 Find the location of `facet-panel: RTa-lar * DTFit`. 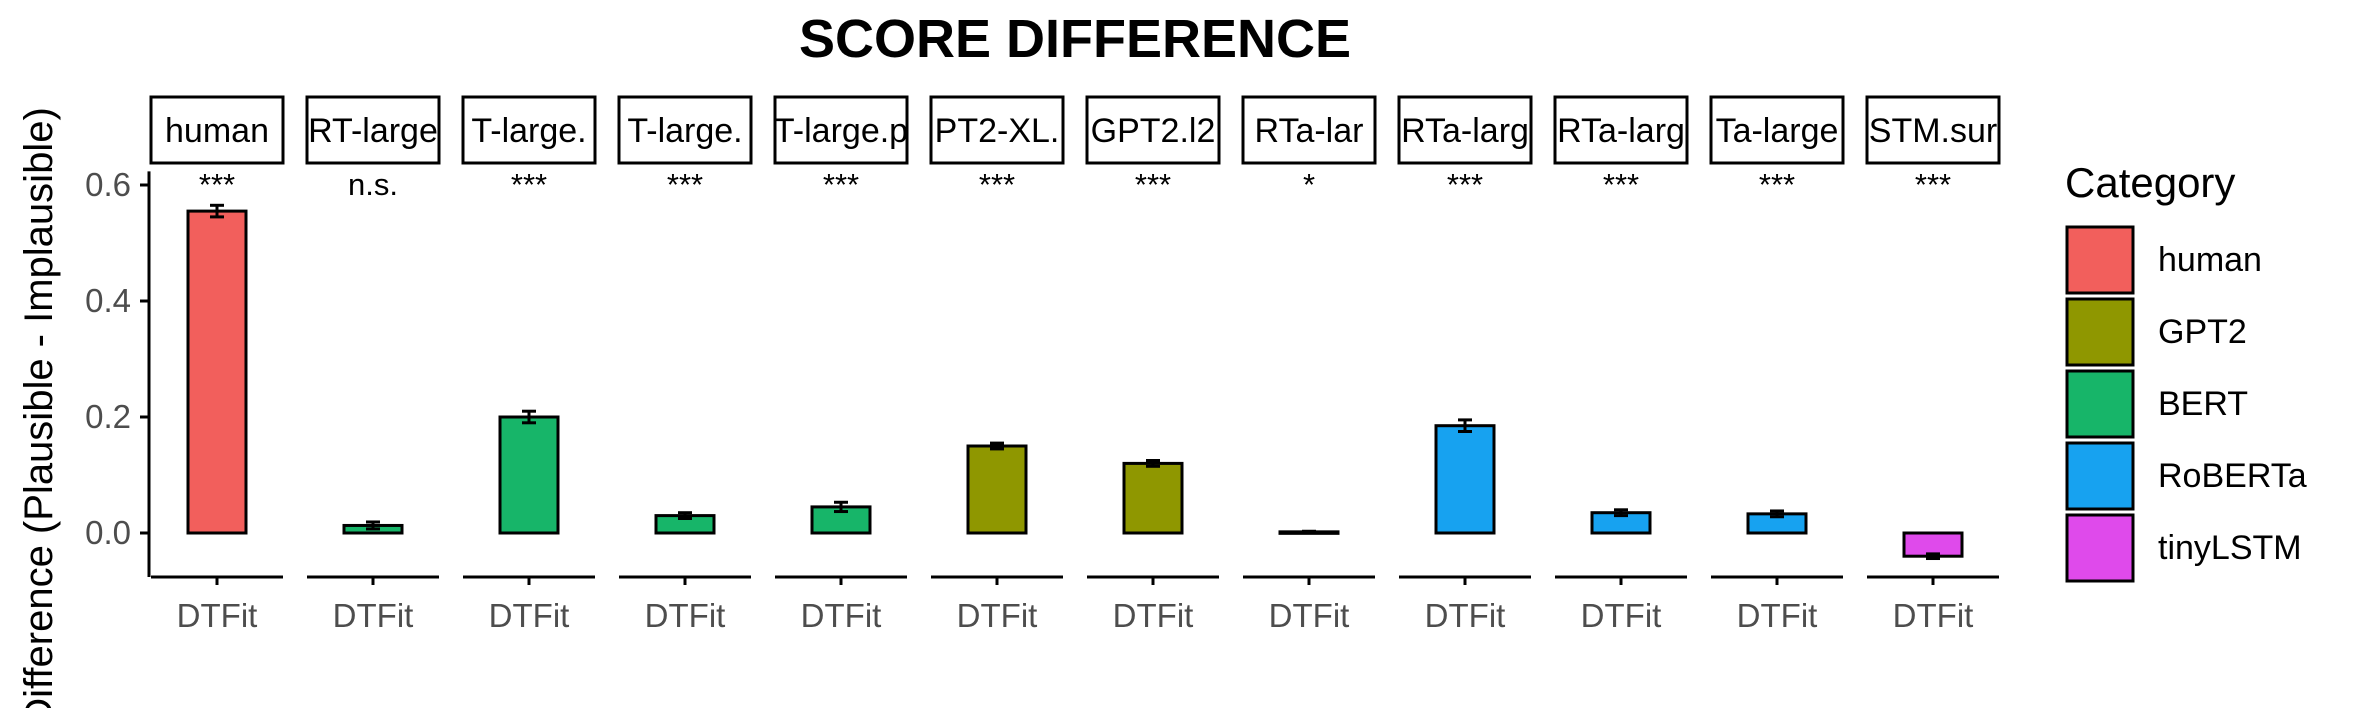

facet-panel: RTa-lar * DTFit is located at coordinates (1309, 364).